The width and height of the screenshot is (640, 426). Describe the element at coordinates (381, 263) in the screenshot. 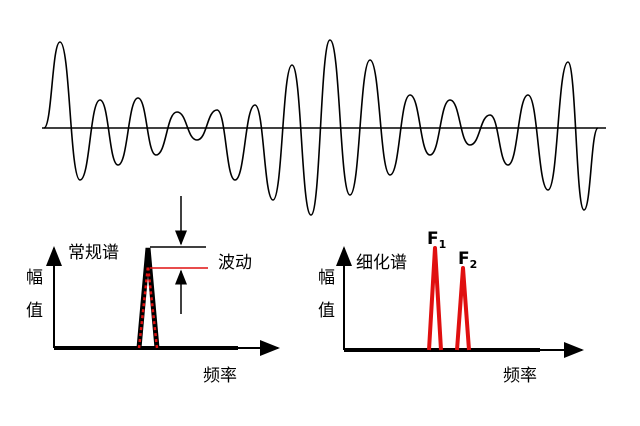

I see `zoom-spectrum-title: 细化谱` at that location.